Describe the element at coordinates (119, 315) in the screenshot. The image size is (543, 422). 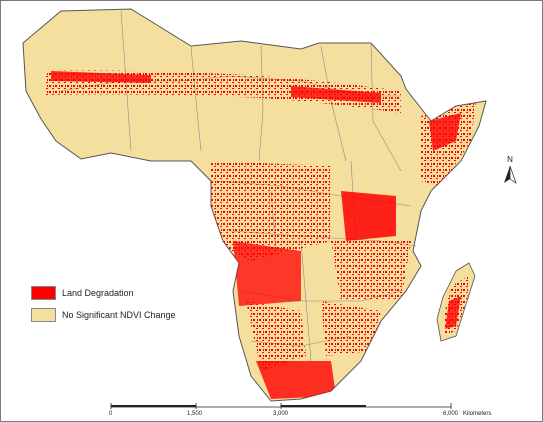
I see `legend-label: No Significant NDVI Change` at that location.